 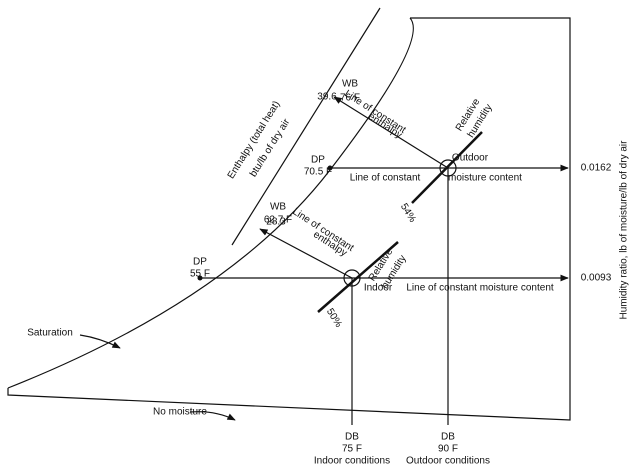 What do you see at coordinates (385, 178) in the screenshot?
I see `label: Line of constant` at bounding box center [385, 178].